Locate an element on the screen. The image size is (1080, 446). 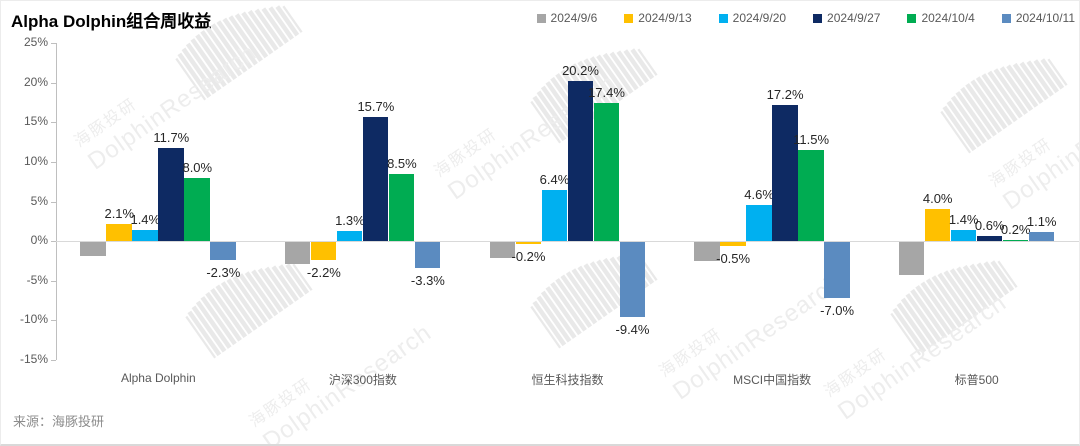
y-tick-label: 10% is located at coordinates (35, 160).